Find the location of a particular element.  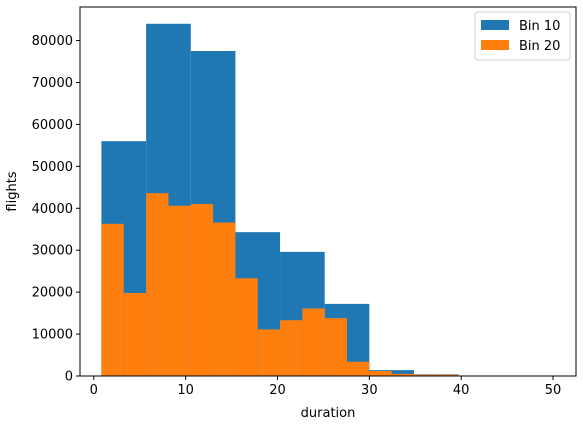

x-tick-label: 40 is located at coordinates (461, 390).